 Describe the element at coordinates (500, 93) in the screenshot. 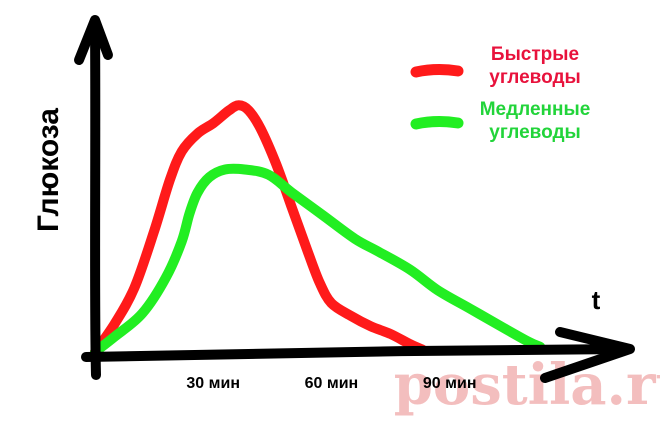

I see `legend: Быстрые углеводы Медленные углеводы` at that location.